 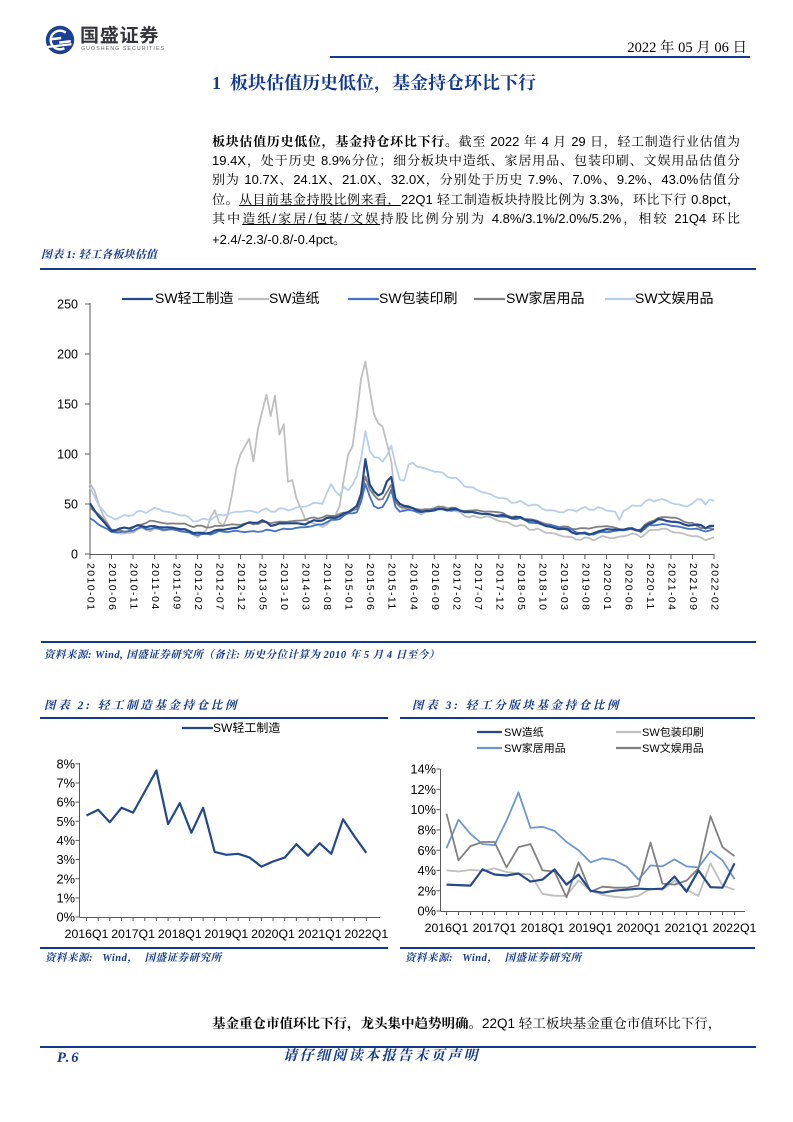 What do you see at coordinates (134, 587) in the screenshot?
I see `svg-text: 2010-11` at bounding box center [134, 587].